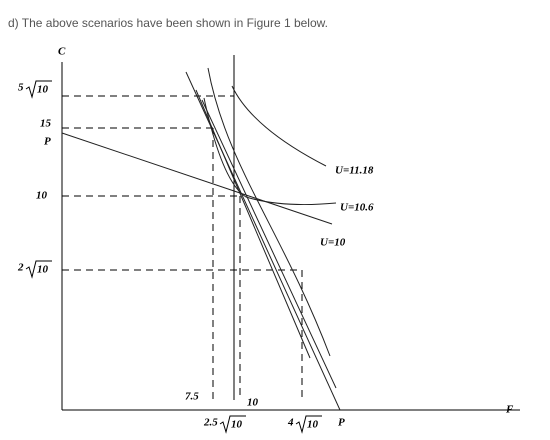 The width and height of the screenshot is (550, 440). Describe the element at coordinates (192, 397) in the screenshot. I see `x-label: 7.5` at that location.